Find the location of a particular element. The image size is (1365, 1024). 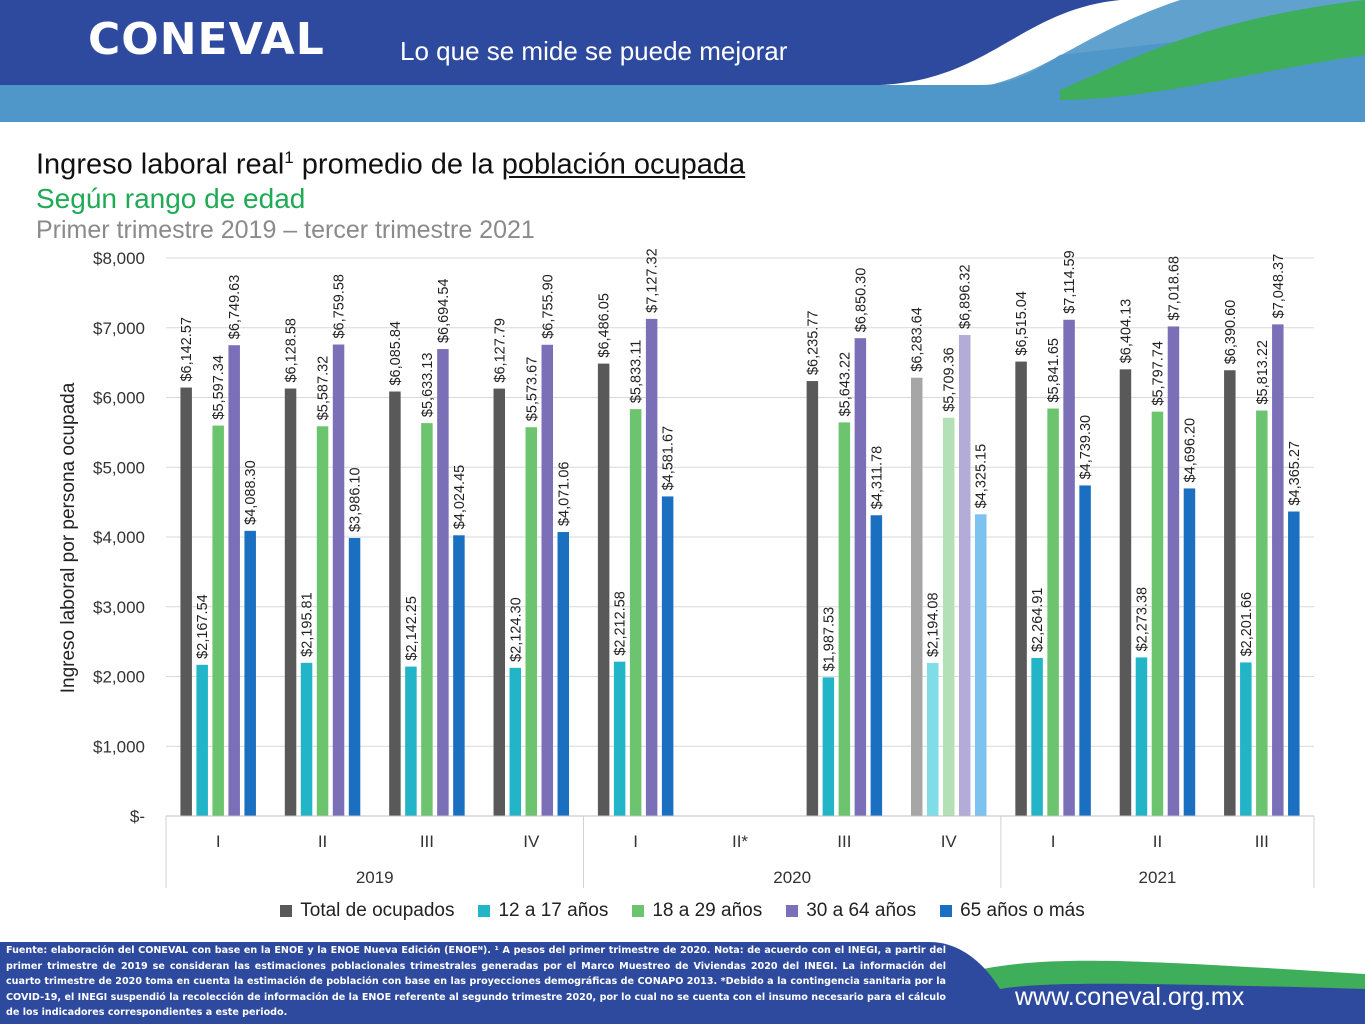

data-label: $2,201.66 is located at coordinates (1247, 624).